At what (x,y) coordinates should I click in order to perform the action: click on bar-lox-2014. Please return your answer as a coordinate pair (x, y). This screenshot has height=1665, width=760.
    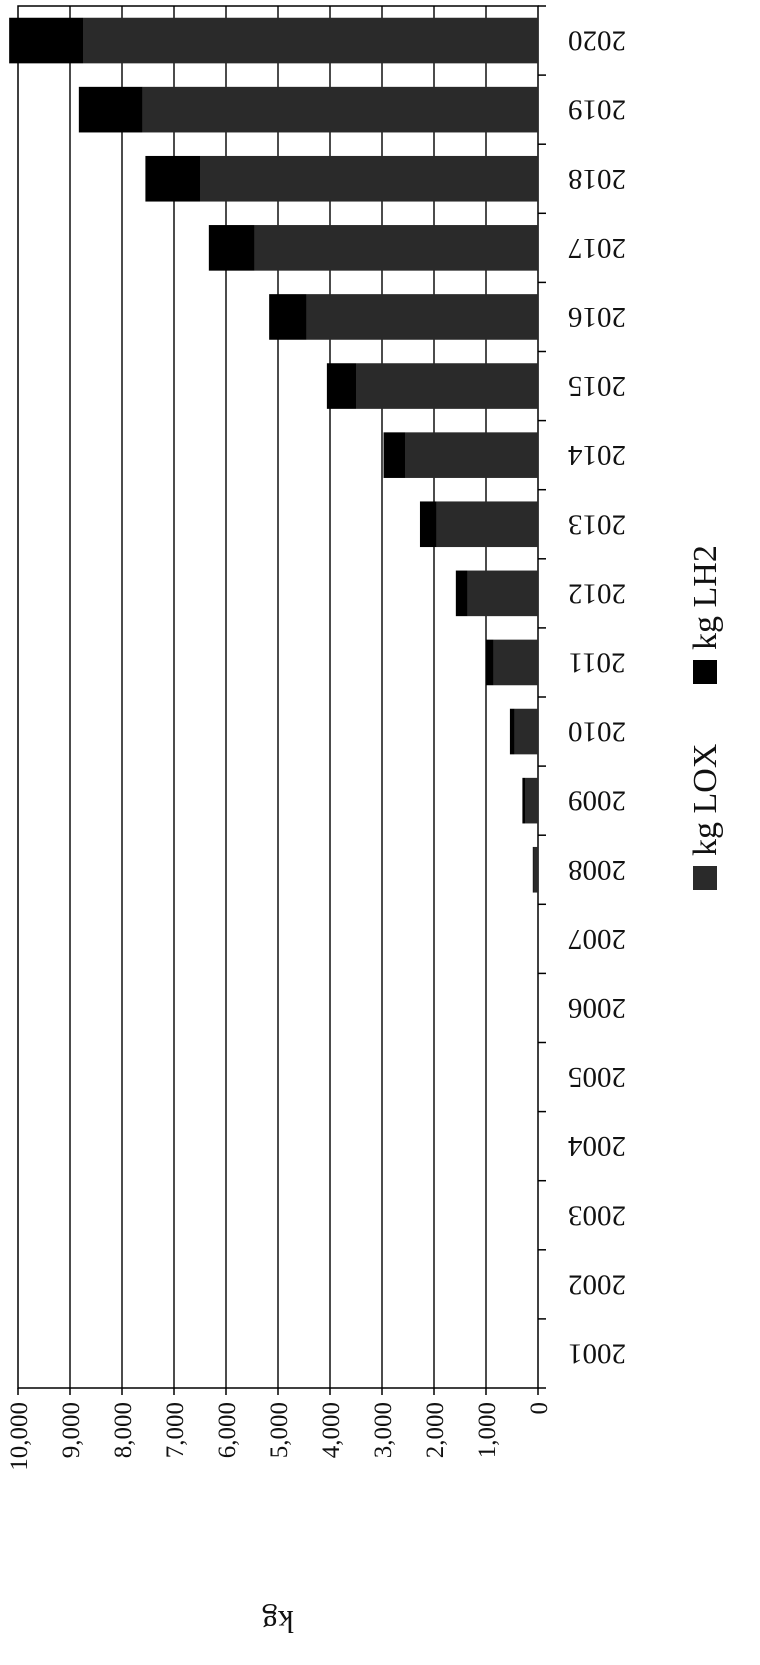
    Looking at the image, I should click on (471, 455).